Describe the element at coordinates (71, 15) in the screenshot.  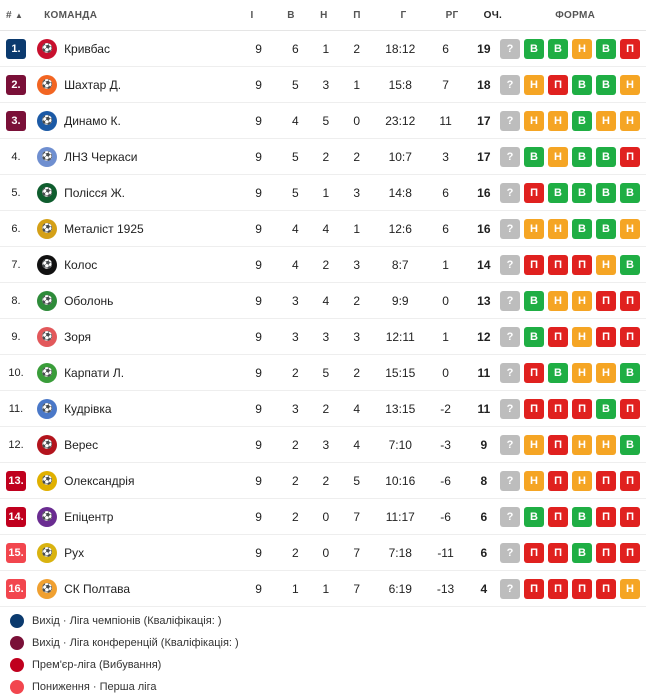
I see `header-team: КОМАНДА` at that location.